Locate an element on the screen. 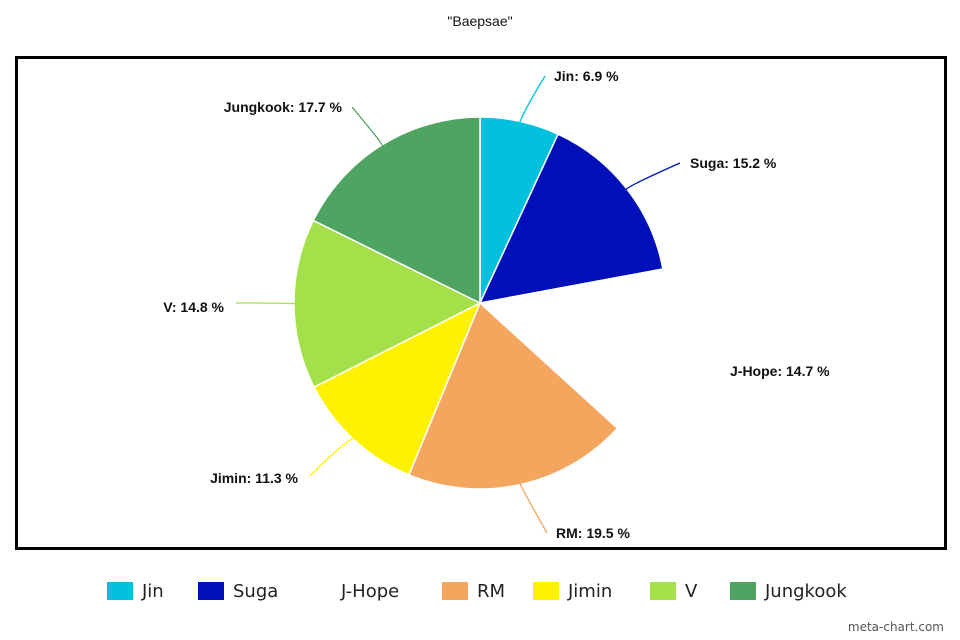  legend-item: RM is located at coordinates (473, 591).